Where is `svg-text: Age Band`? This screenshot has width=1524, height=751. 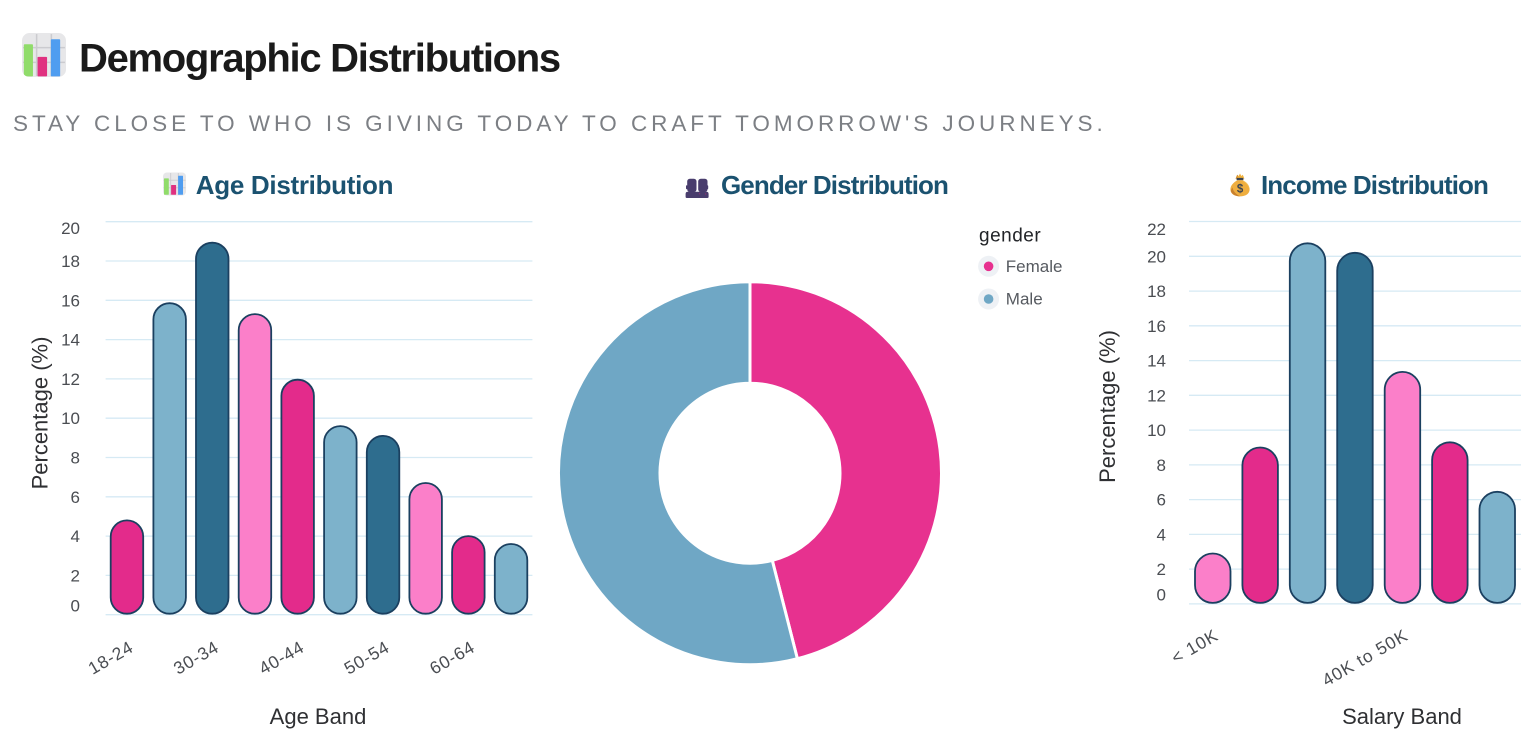
svg-text: Age Band is located at coordinates (318, 716).